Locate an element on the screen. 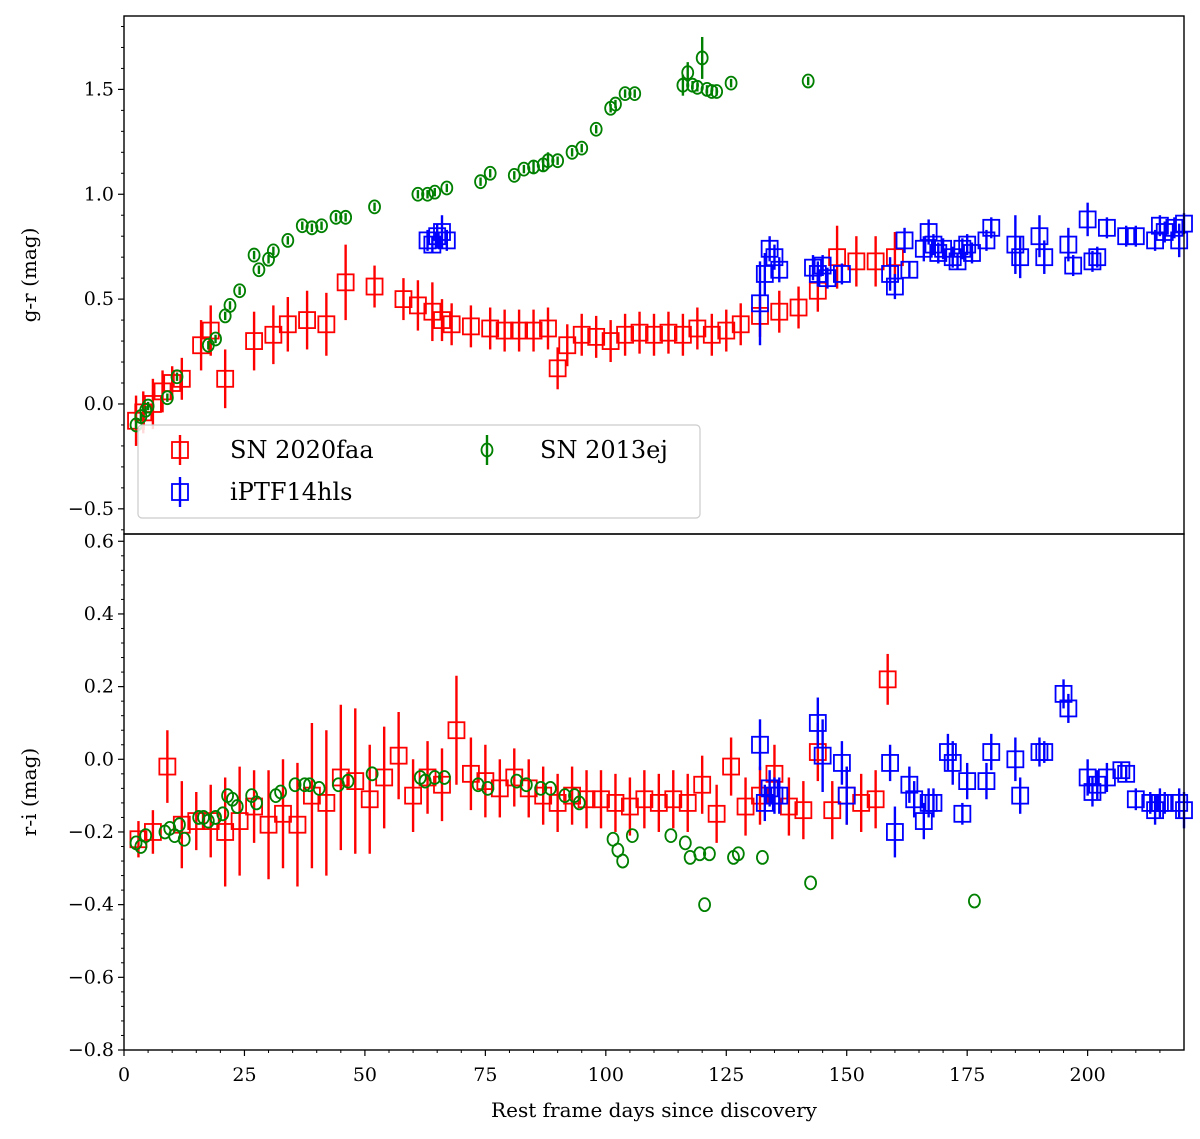 This screenshot has width=1200, height=1139. series-sn2013ej-bottom is located at coordinates (555, 839).